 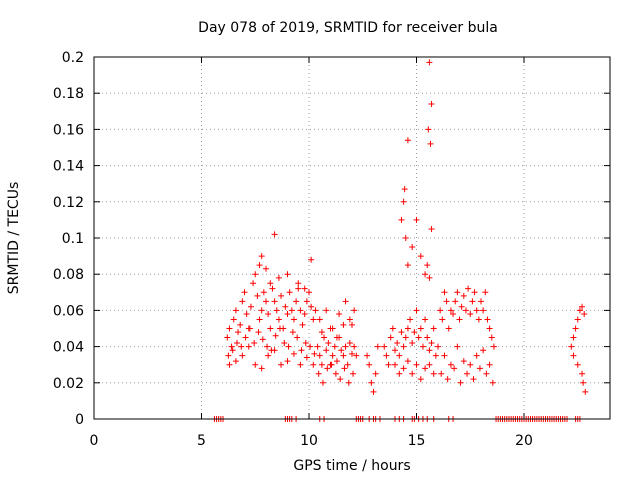 What do you see at coordinates (73, 239) in the screenshot?
I see `y-tick-label: 0.1` at bounding box center [73, 239].